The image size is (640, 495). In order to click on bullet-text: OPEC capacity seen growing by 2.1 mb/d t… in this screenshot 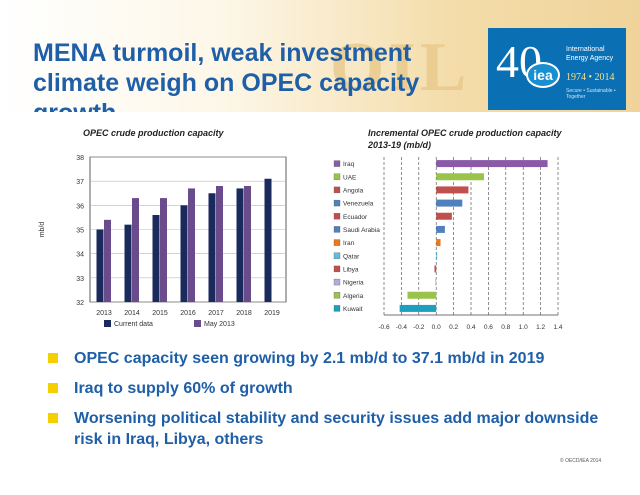, I will do `click(309, 358)`.